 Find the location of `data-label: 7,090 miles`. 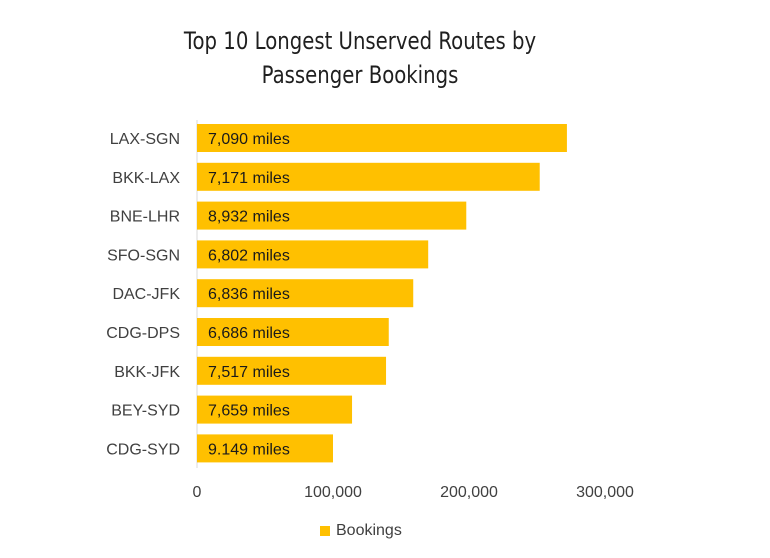

data-label: 7,090 miles is located at coordinates (249, 139).